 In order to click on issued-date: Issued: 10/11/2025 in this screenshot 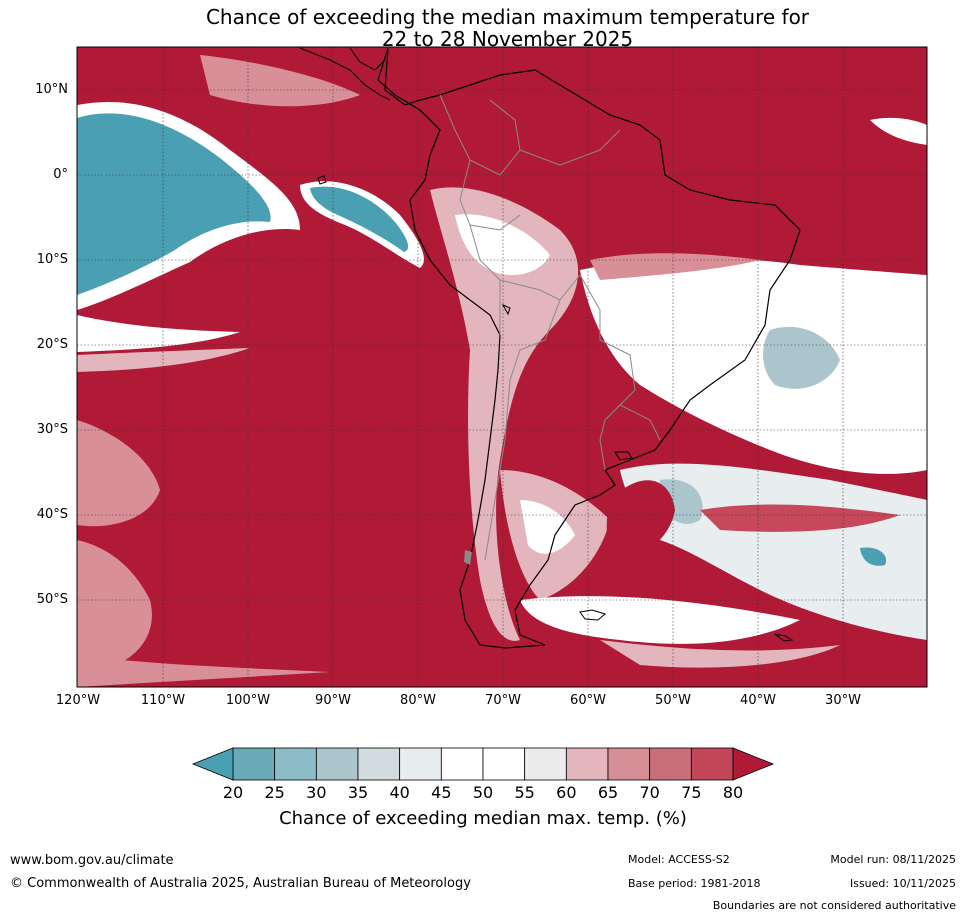, I will do `click(902, 883)`.